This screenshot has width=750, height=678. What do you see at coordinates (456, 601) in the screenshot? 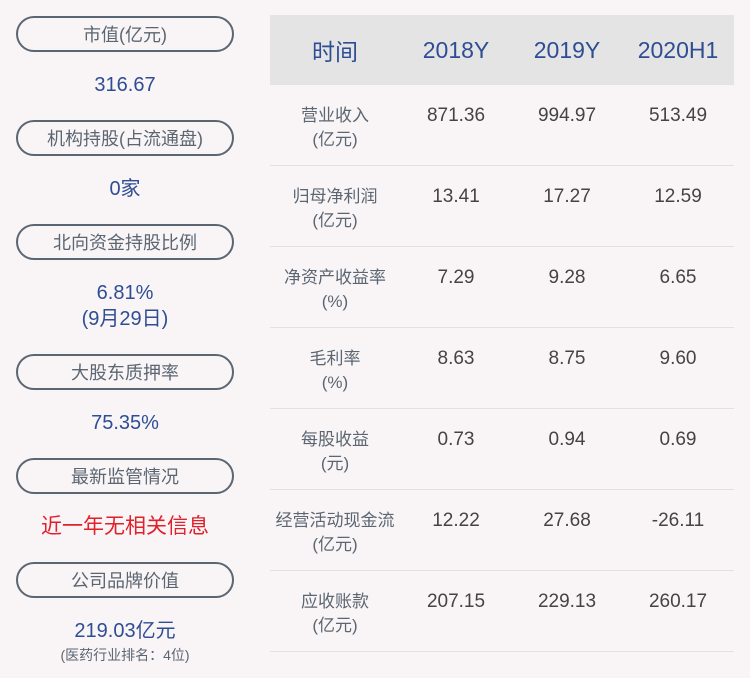
I see `cell: 207.15` at bounding box center [456, 601].